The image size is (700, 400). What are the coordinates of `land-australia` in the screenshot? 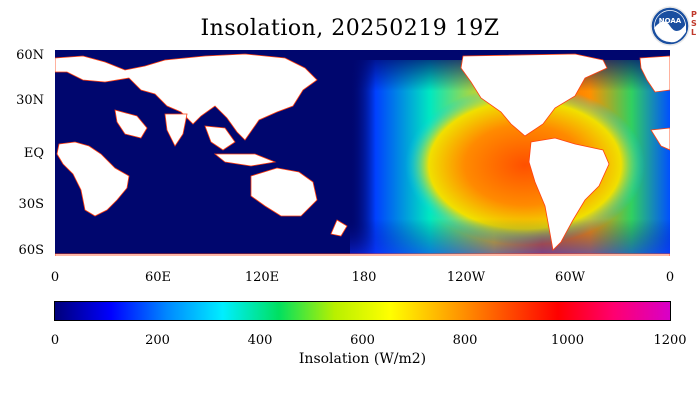 It's located at (284, 192).